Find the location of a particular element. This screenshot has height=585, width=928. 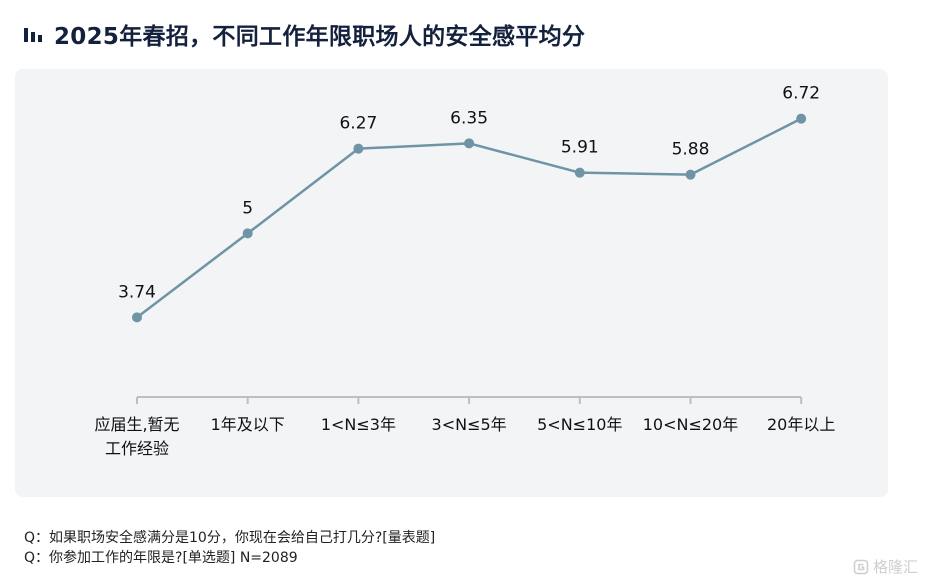

bar-chart-icon is located at coordinates (33, 35).